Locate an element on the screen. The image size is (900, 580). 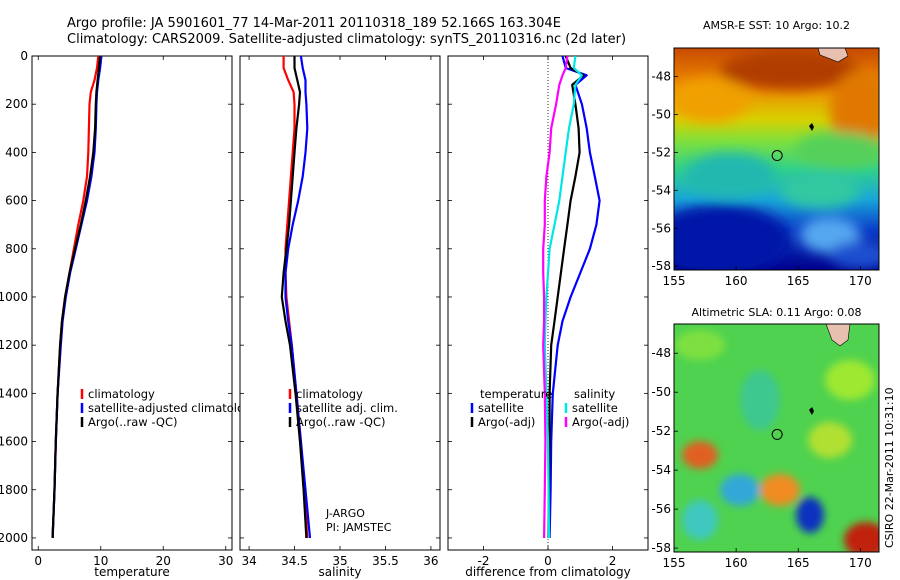
difference-legend-group-title: salinity is located at coordinates (594, 394).